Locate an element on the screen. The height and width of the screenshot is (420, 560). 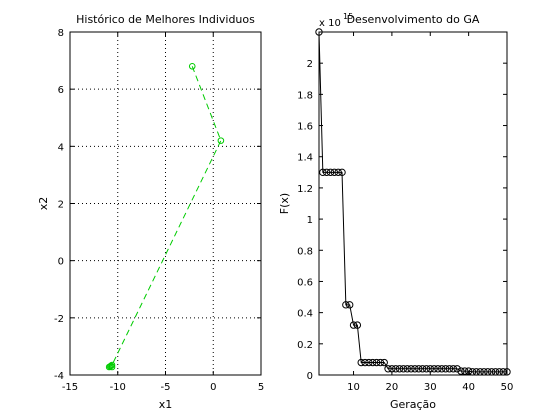
left-x-tick-label: -5 is located at coordinates (166, 387).